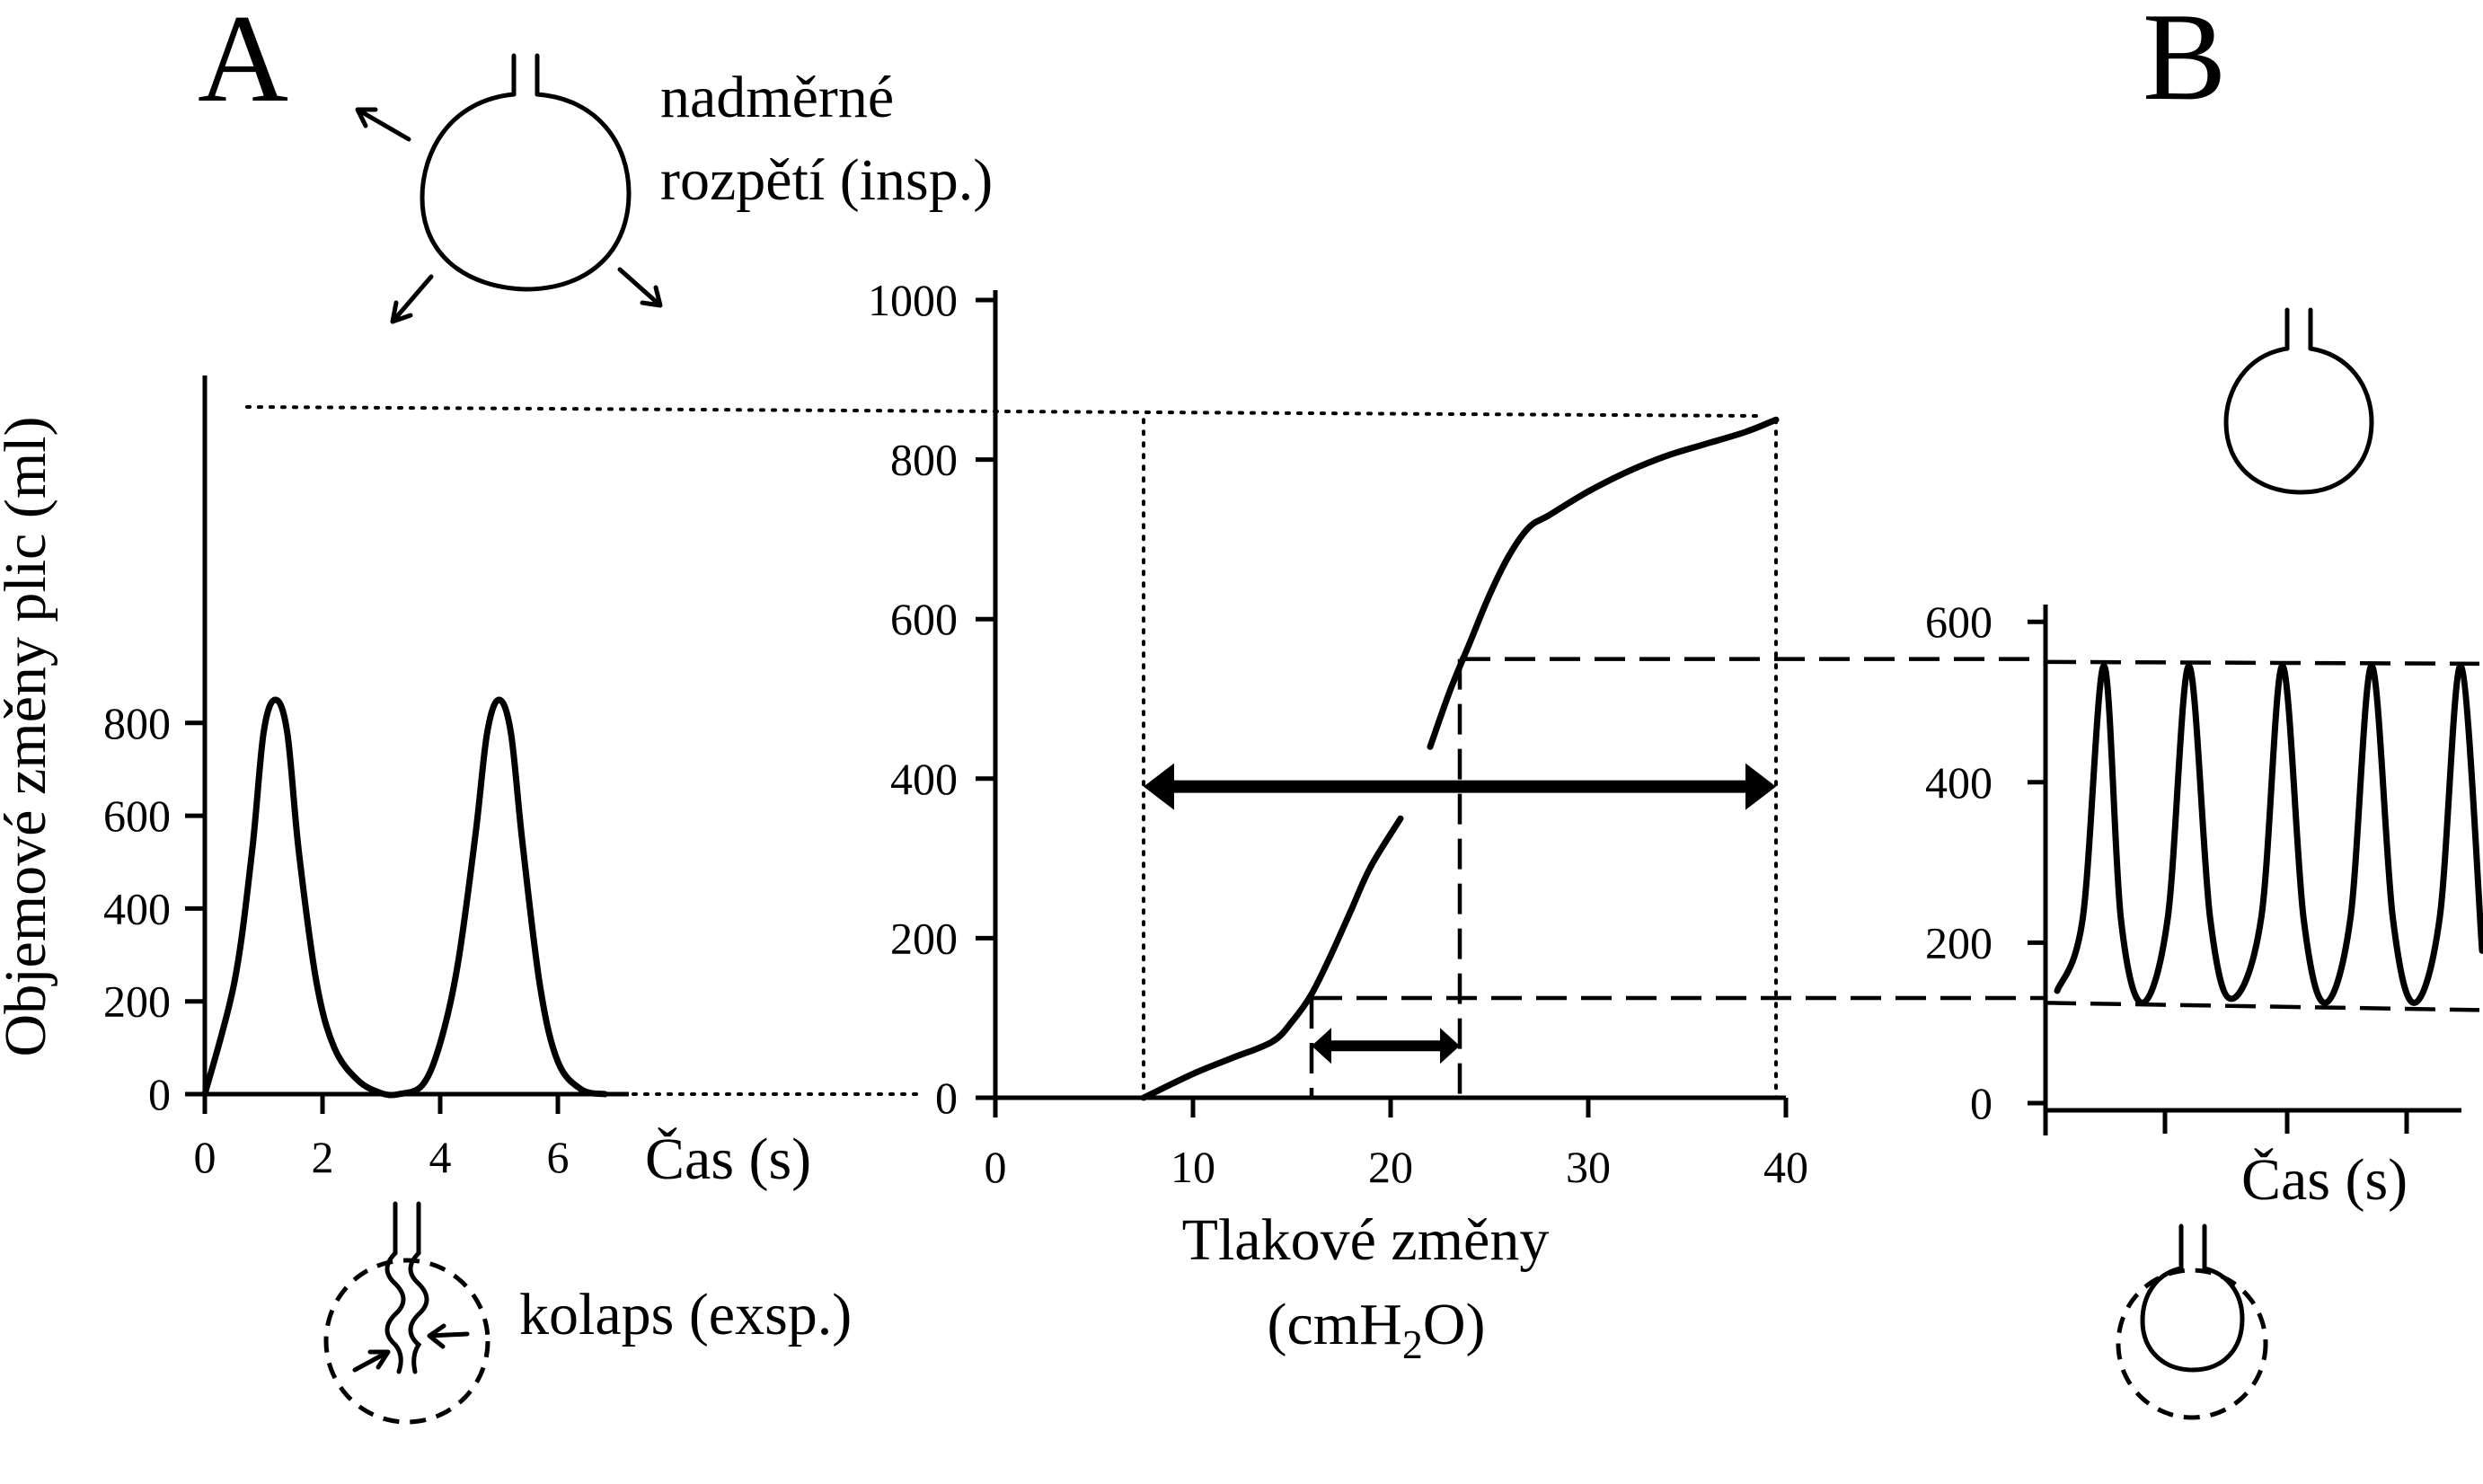 This screenshot has width=2483, height=1484. I want to click on panel-b-x-axis-label: Čas (s), so click(2324, 1180).